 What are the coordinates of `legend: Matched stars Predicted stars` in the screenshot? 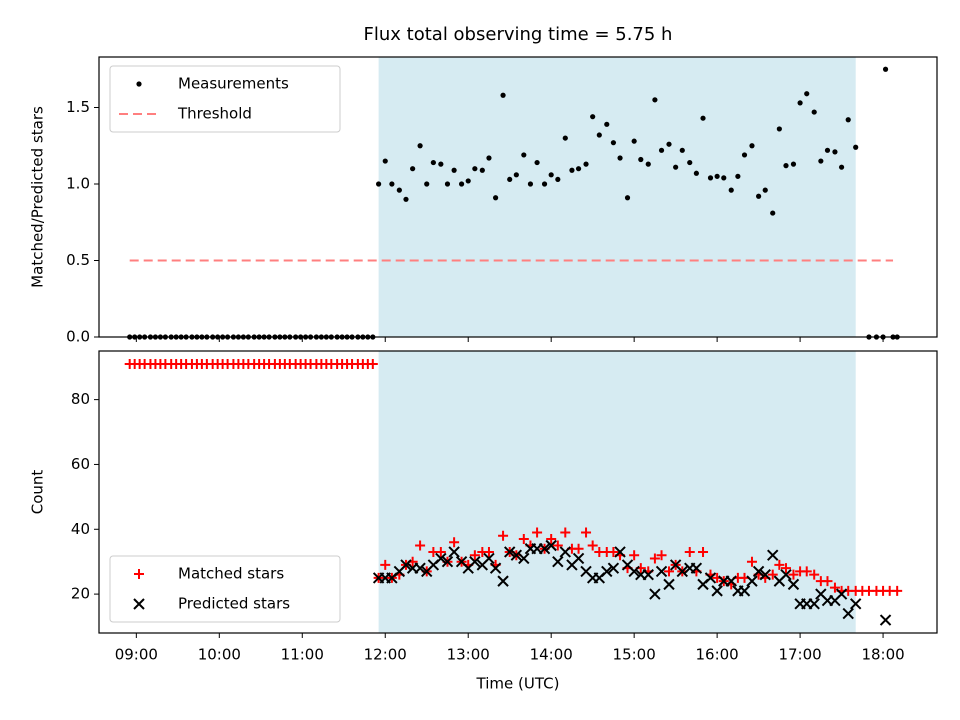 It's located at (225, 589).